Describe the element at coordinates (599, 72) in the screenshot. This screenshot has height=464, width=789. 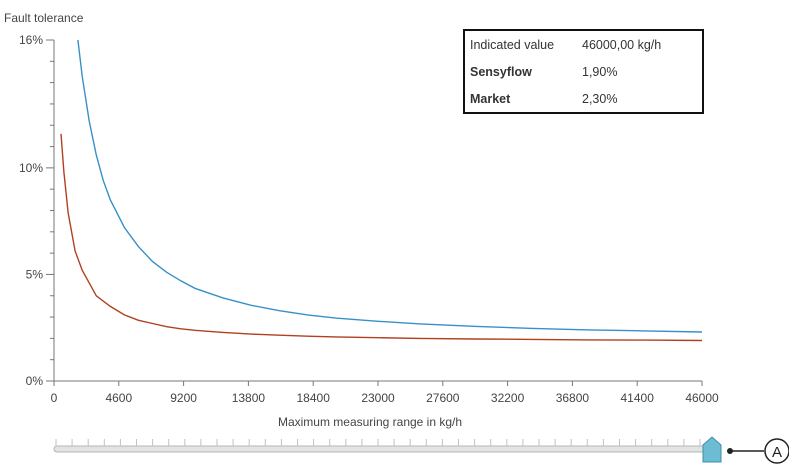
I see `legend-sensyflow-value: 1,90%` at that location.